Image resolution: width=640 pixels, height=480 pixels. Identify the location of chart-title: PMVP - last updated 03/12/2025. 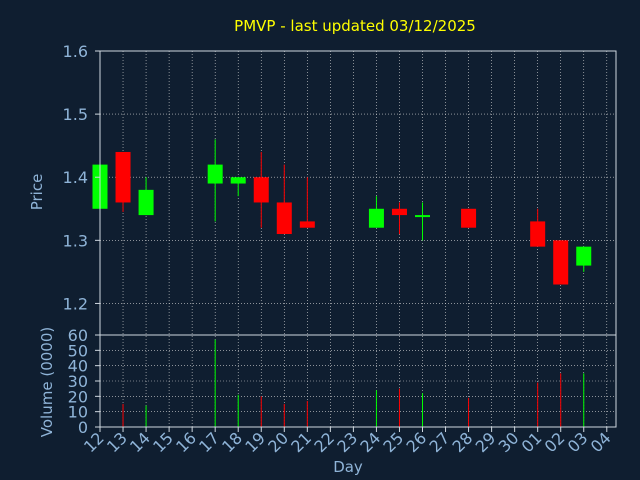
(355, 26).